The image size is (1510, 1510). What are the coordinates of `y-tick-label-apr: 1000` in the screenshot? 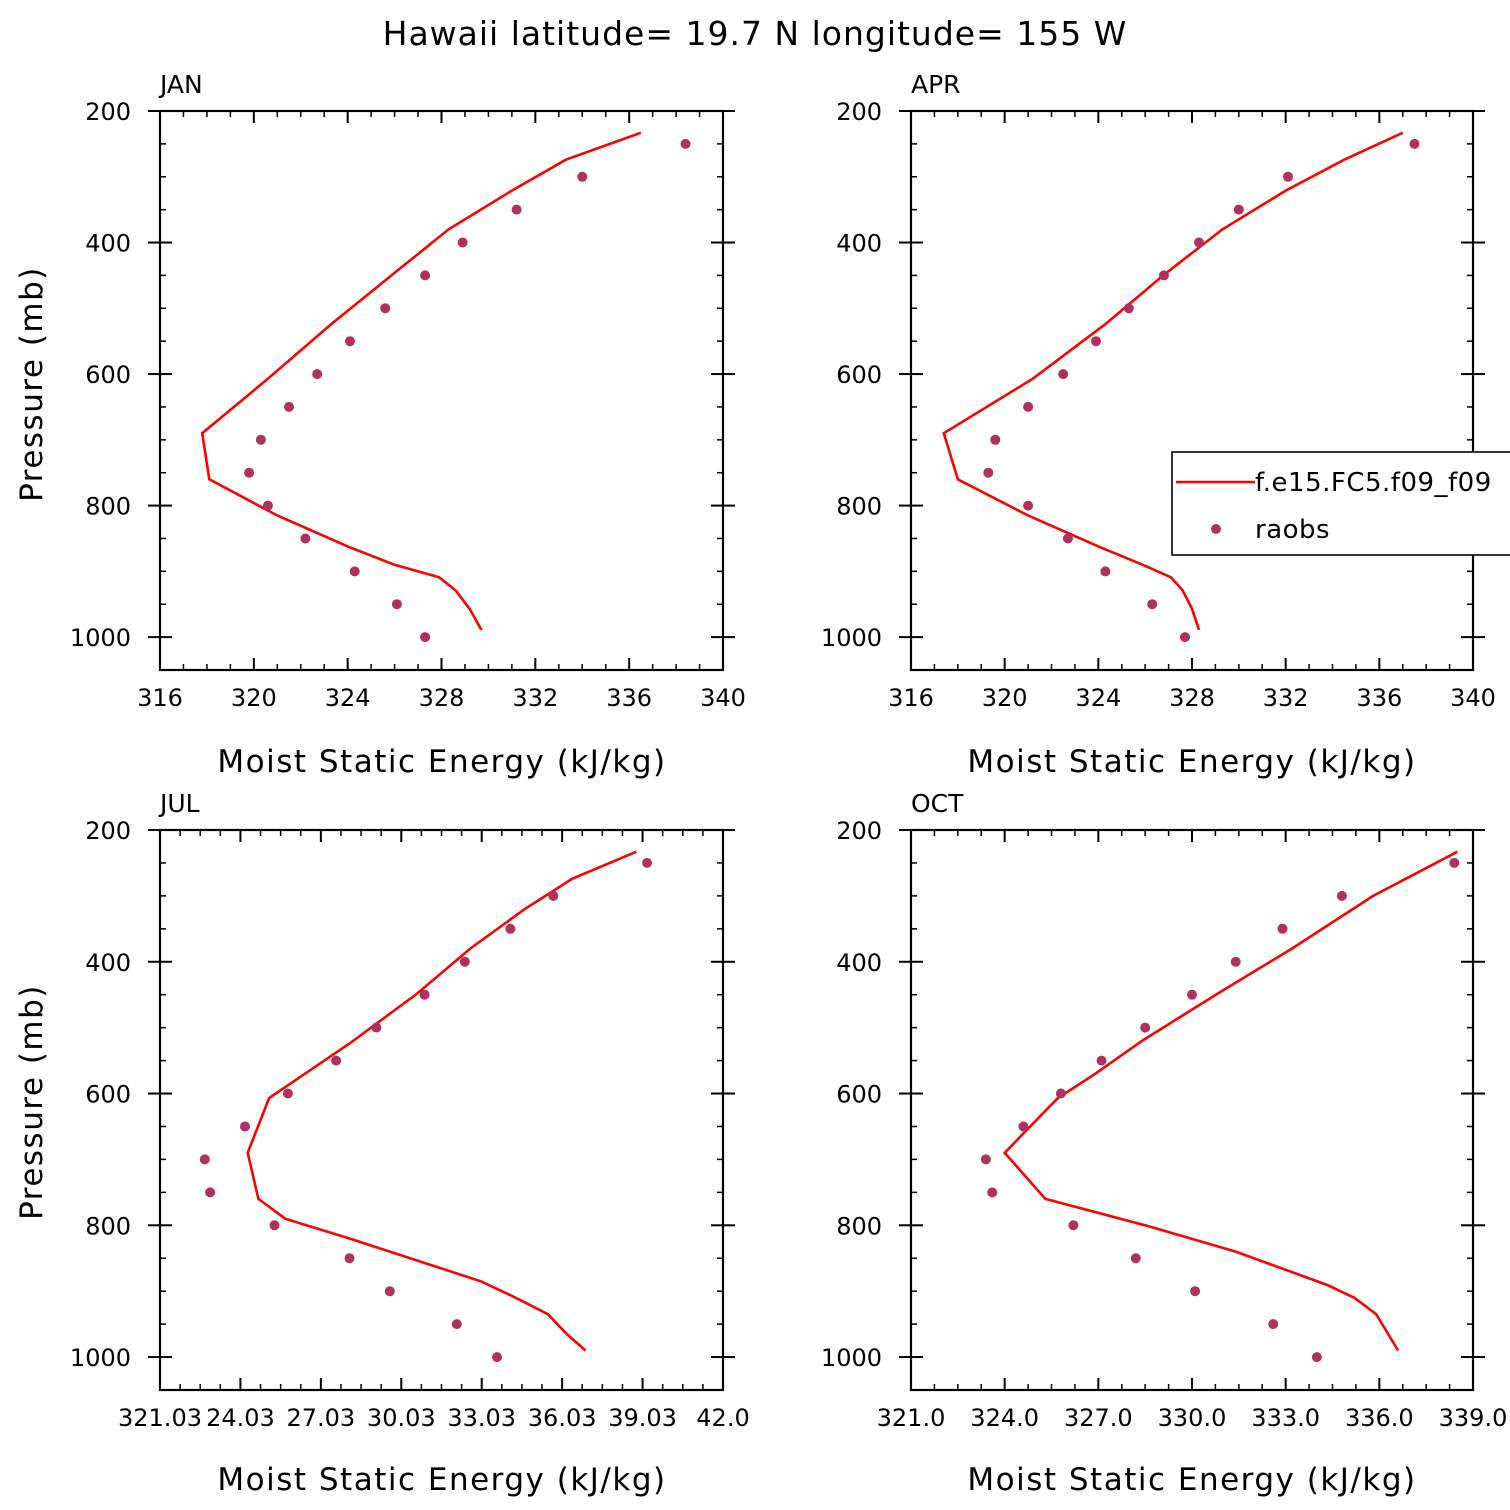 It's located at (851, 638).